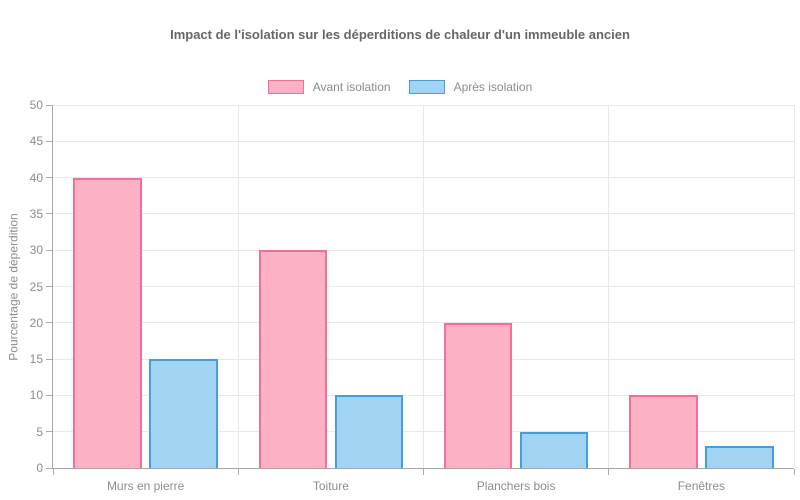  I want to click on x-axis-category-label: Murs en pierre, so click(145, 486).